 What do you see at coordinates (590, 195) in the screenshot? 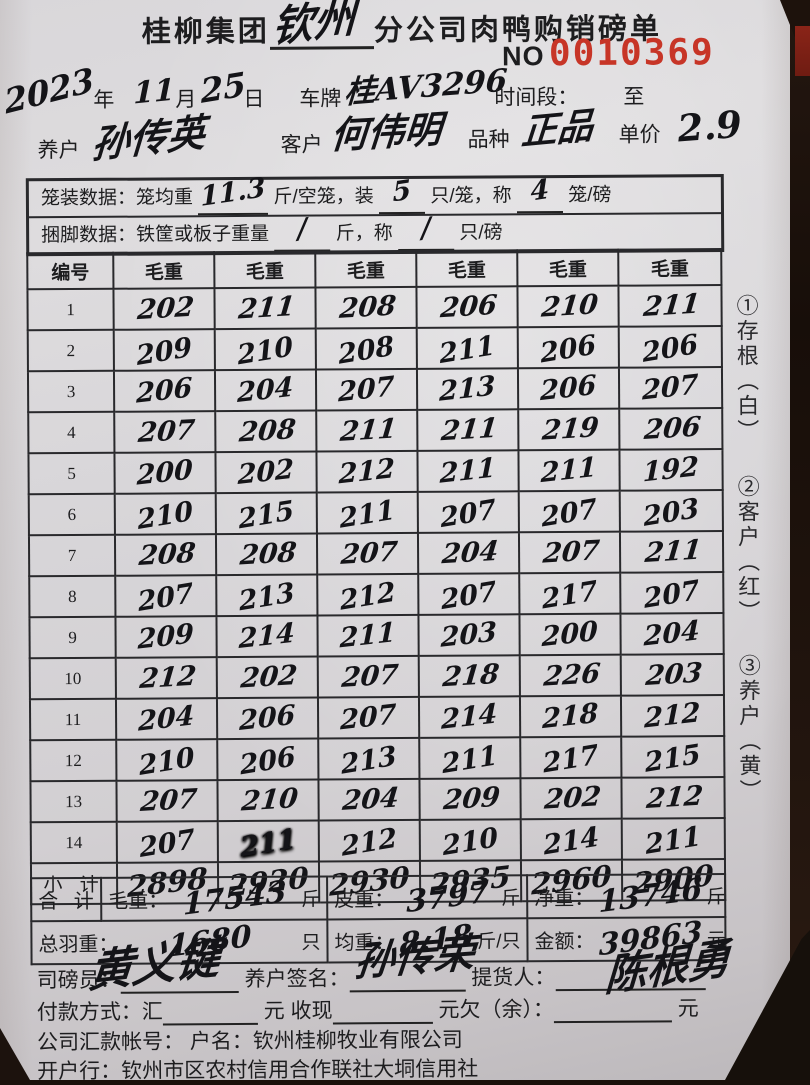
I see `cage-row1-unit3: 笼/磅` at bounding box center [590, 195].